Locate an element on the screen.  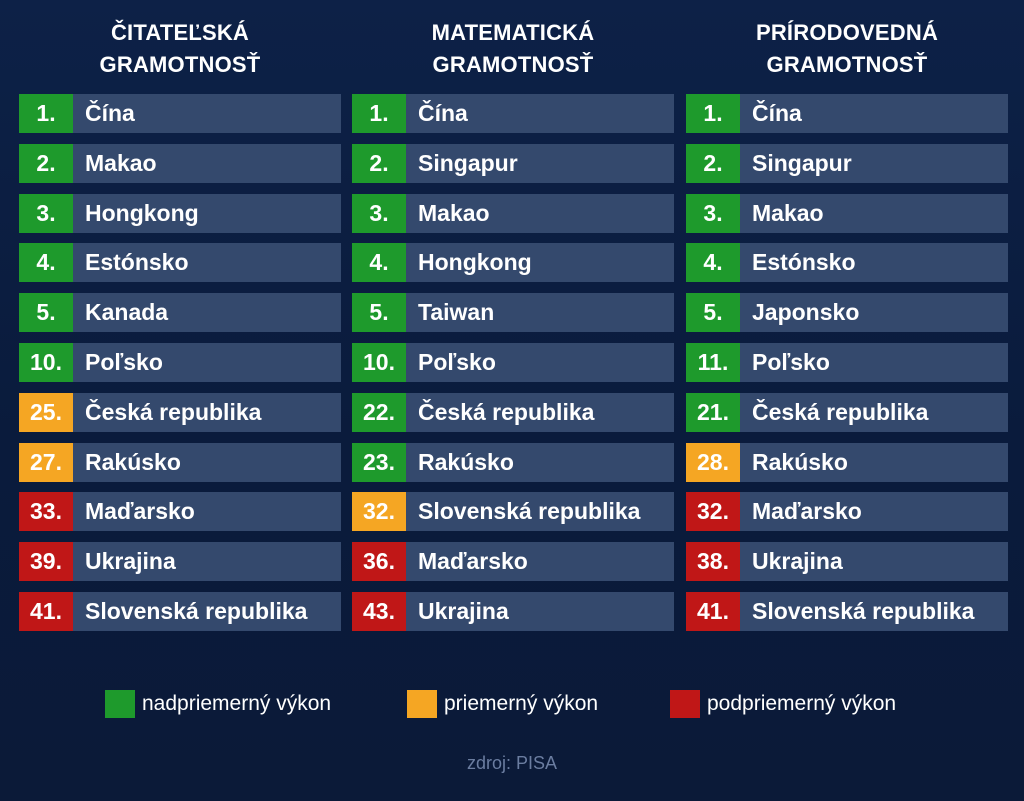
ranking-row: 5. Japonsko is located at coordinates (847, 313).